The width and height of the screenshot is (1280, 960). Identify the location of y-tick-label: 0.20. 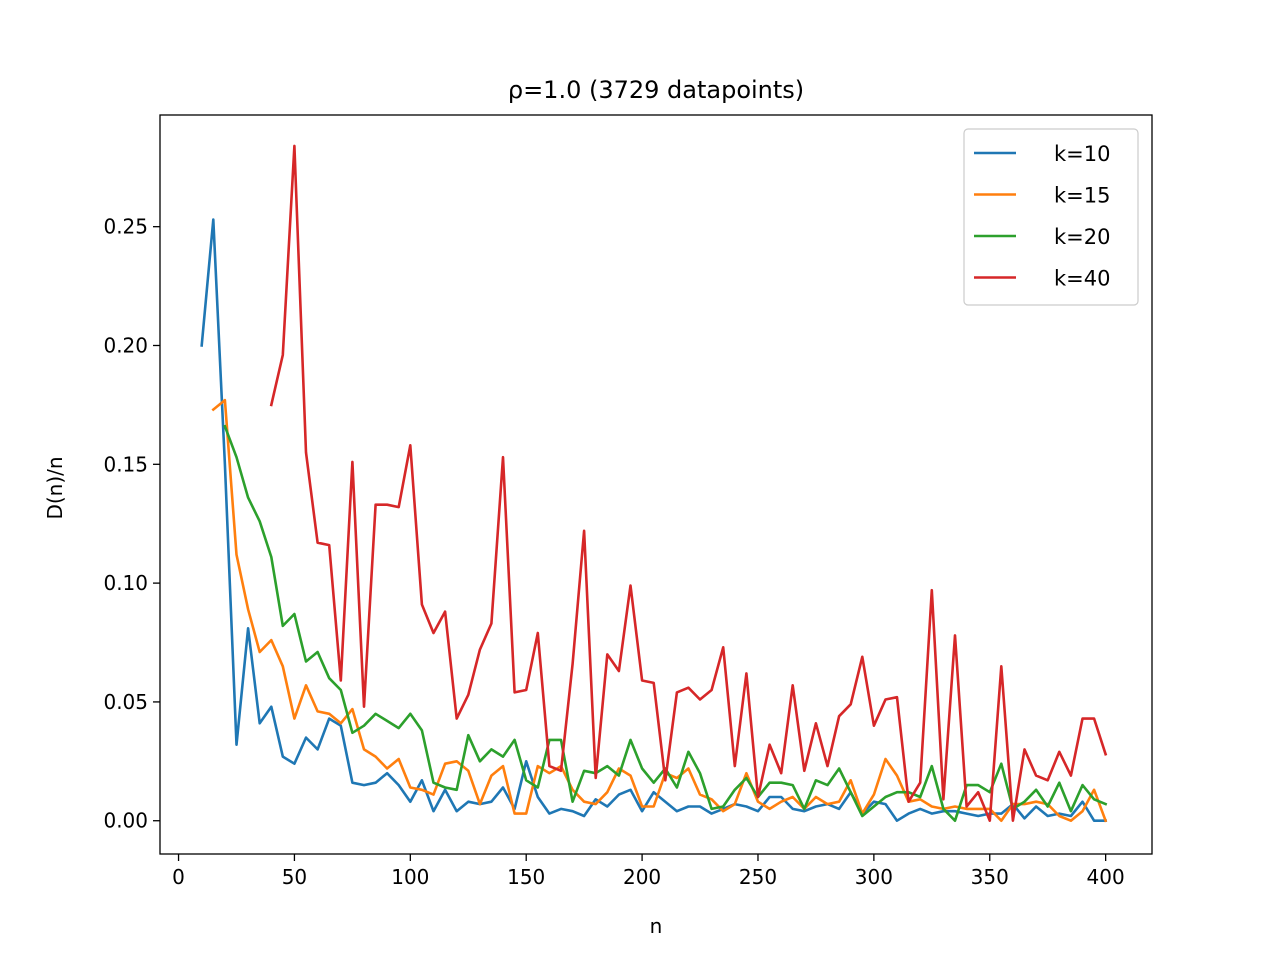
(125, 345).